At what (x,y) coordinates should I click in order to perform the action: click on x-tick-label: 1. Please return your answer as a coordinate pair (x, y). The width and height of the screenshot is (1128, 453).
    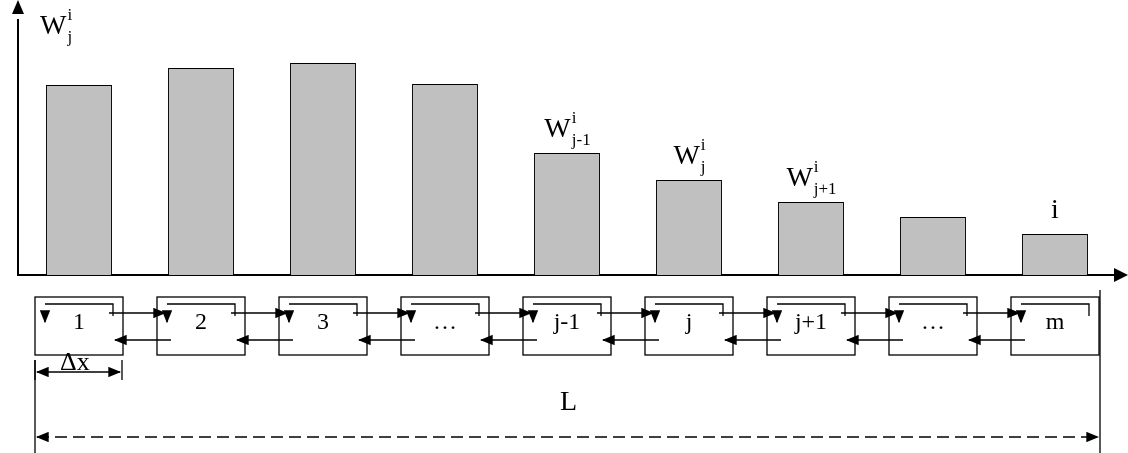
    Looking at the image, I should click on (79, 321).